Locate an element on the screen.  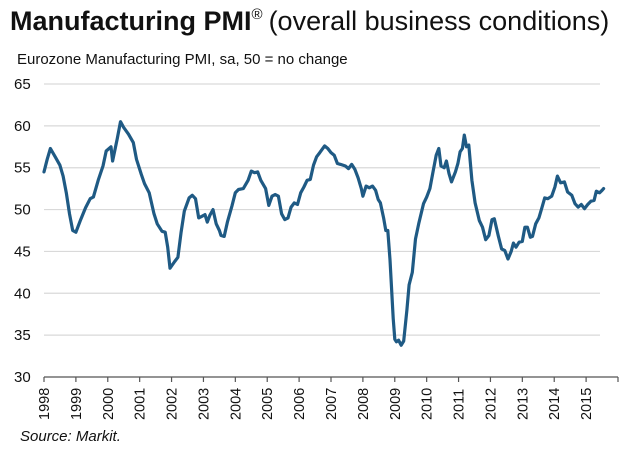
x-tick-label: 2013 is located at coordinates (523, 404).